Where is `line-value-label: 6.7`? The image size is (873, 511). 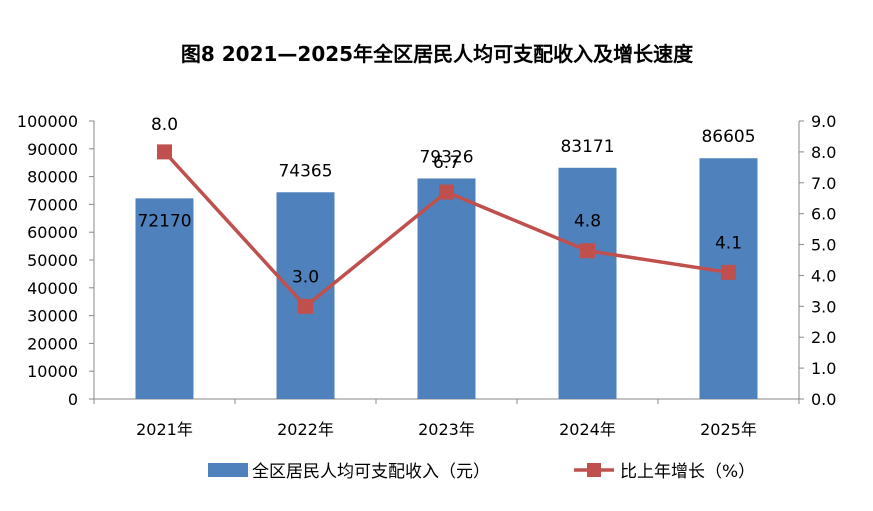
line-value-label: 6.7 is located at coordinates (446, 163).